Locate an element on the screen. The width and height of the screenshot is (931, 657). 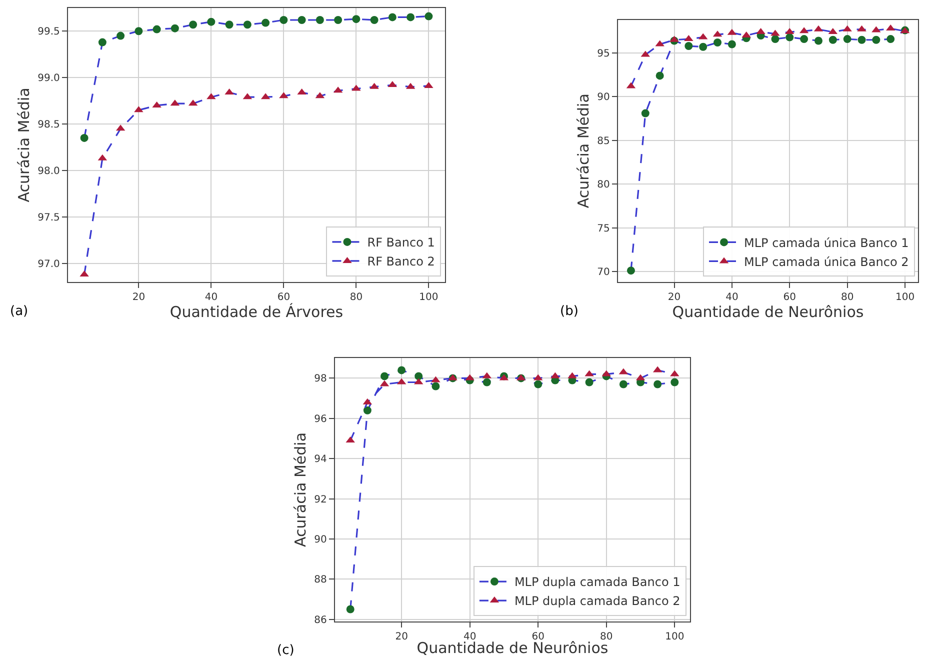
y-tick-label: 99.5 is located at coordinates (49, 32).